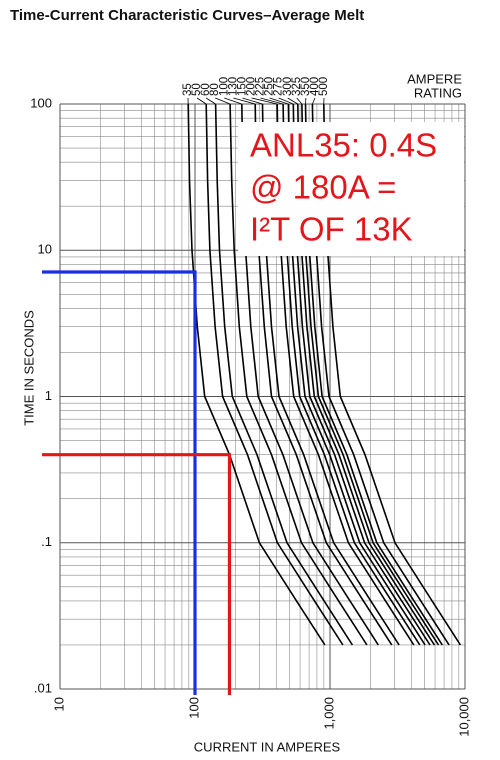 The height and width of the screenshot is (760, 500). What do you see at coordinates (206, 89) in the screenshot?
I see `legend-label: 60` at bounding box center [206, 89].